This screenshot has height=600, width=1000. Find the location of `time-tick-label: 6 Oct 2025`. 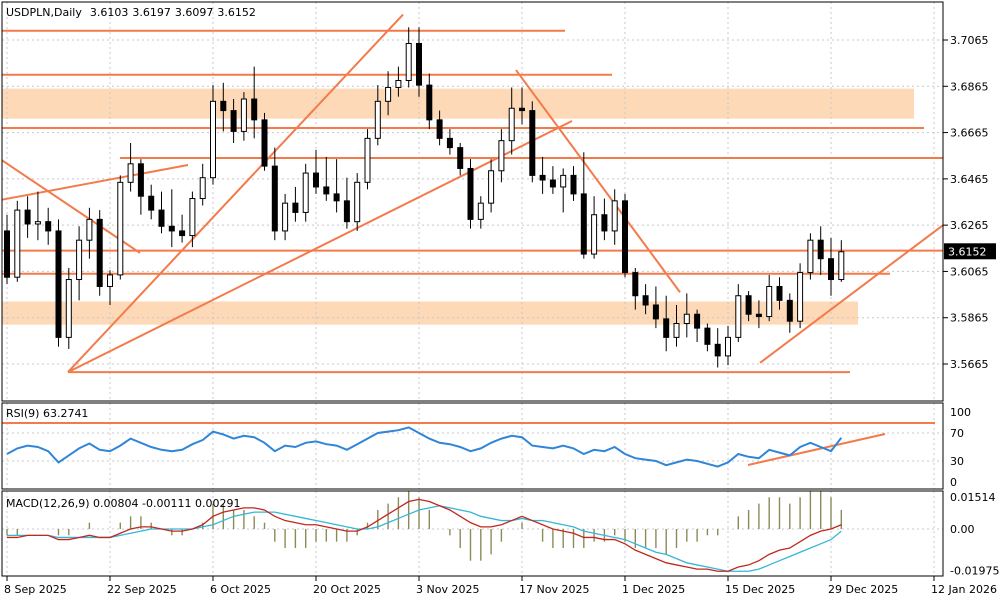

time-tick-label: 6 Oct 2025 is located at coordinates (240, 589).